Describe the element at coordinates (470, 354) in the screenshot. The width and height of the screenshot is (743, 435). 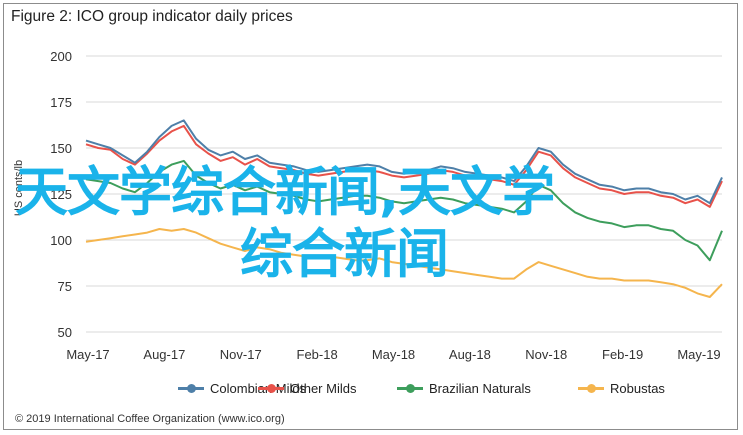
I see `x-tick-label: Aug-18` at that location.